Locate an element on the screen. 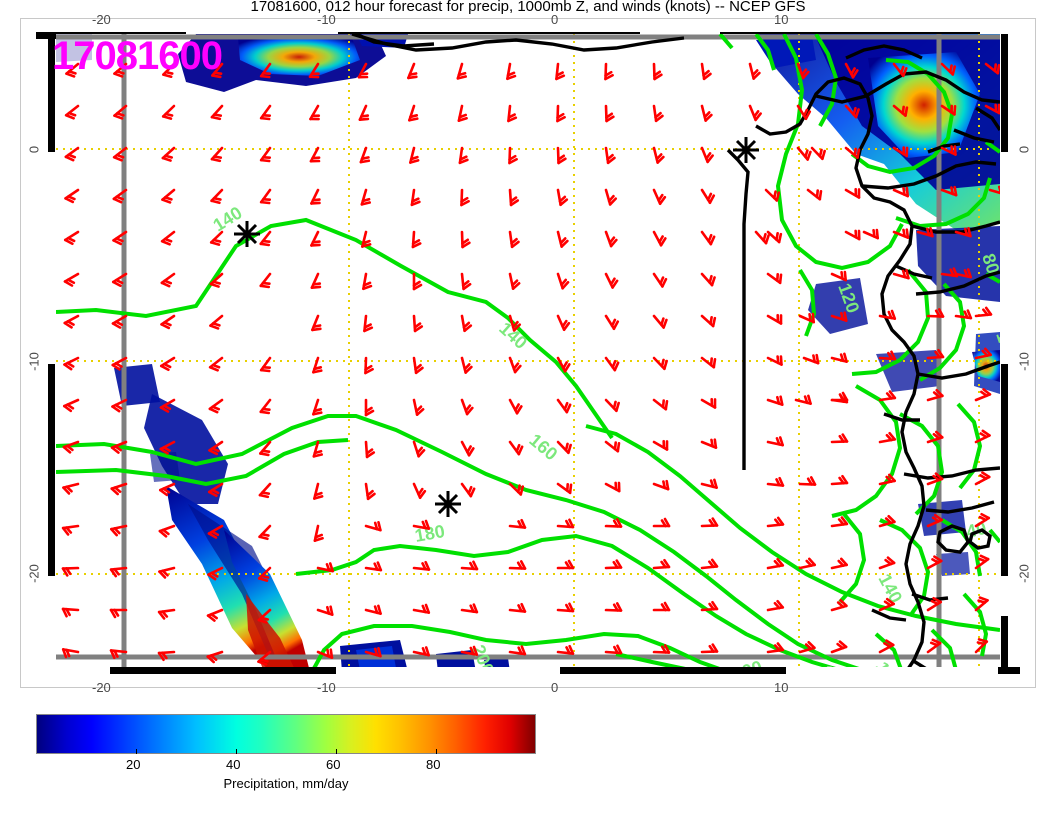  x-tick-top-3: 10 is located at coordinates (781, 19).